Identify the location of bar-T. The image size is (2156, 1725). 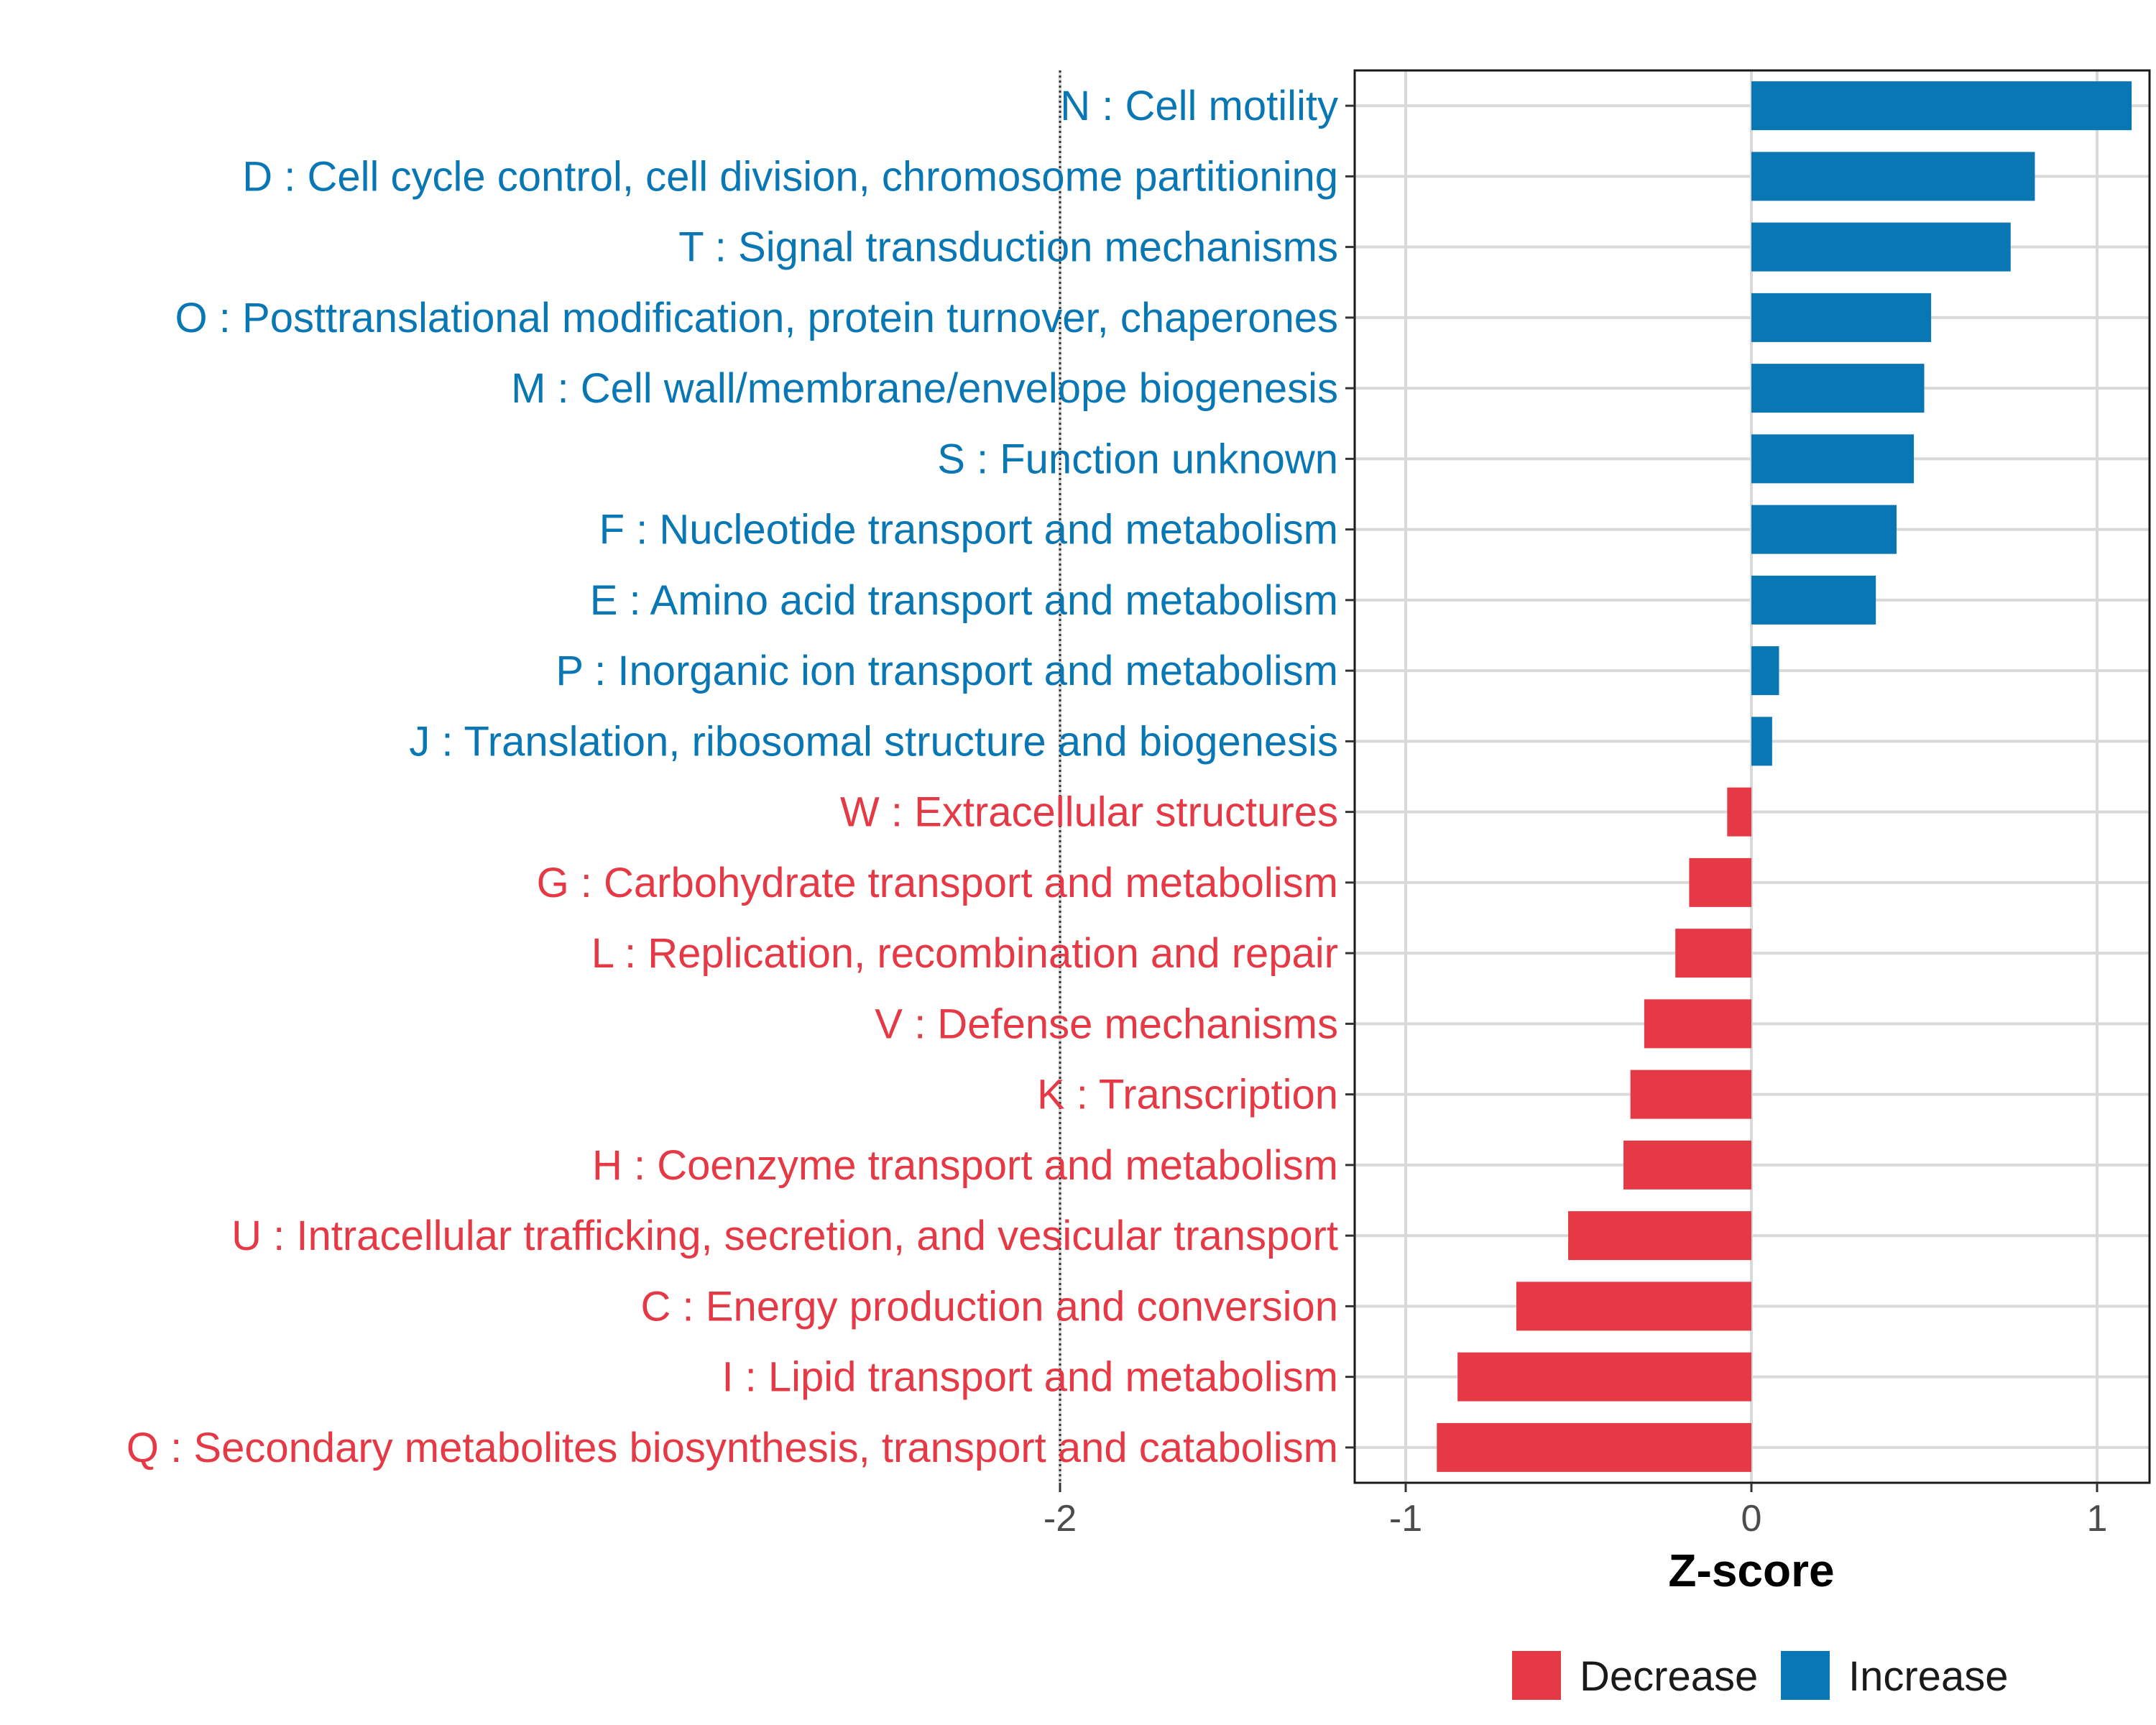
(1881, 247).